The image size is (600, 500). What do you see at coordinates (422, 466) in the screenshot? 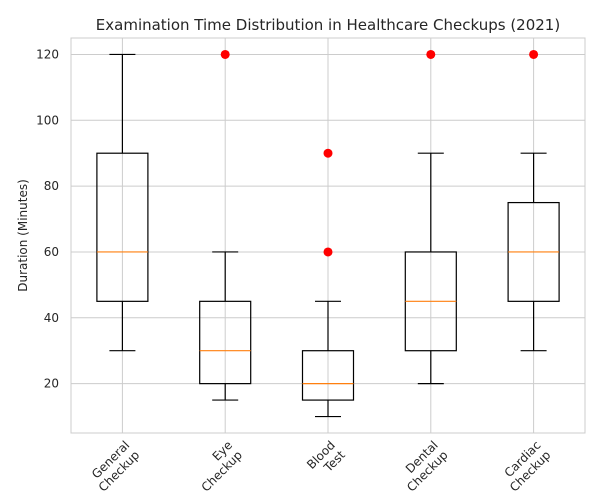
I see `x-tick-label: DentalCheckup` at bounding box center [422, 466].